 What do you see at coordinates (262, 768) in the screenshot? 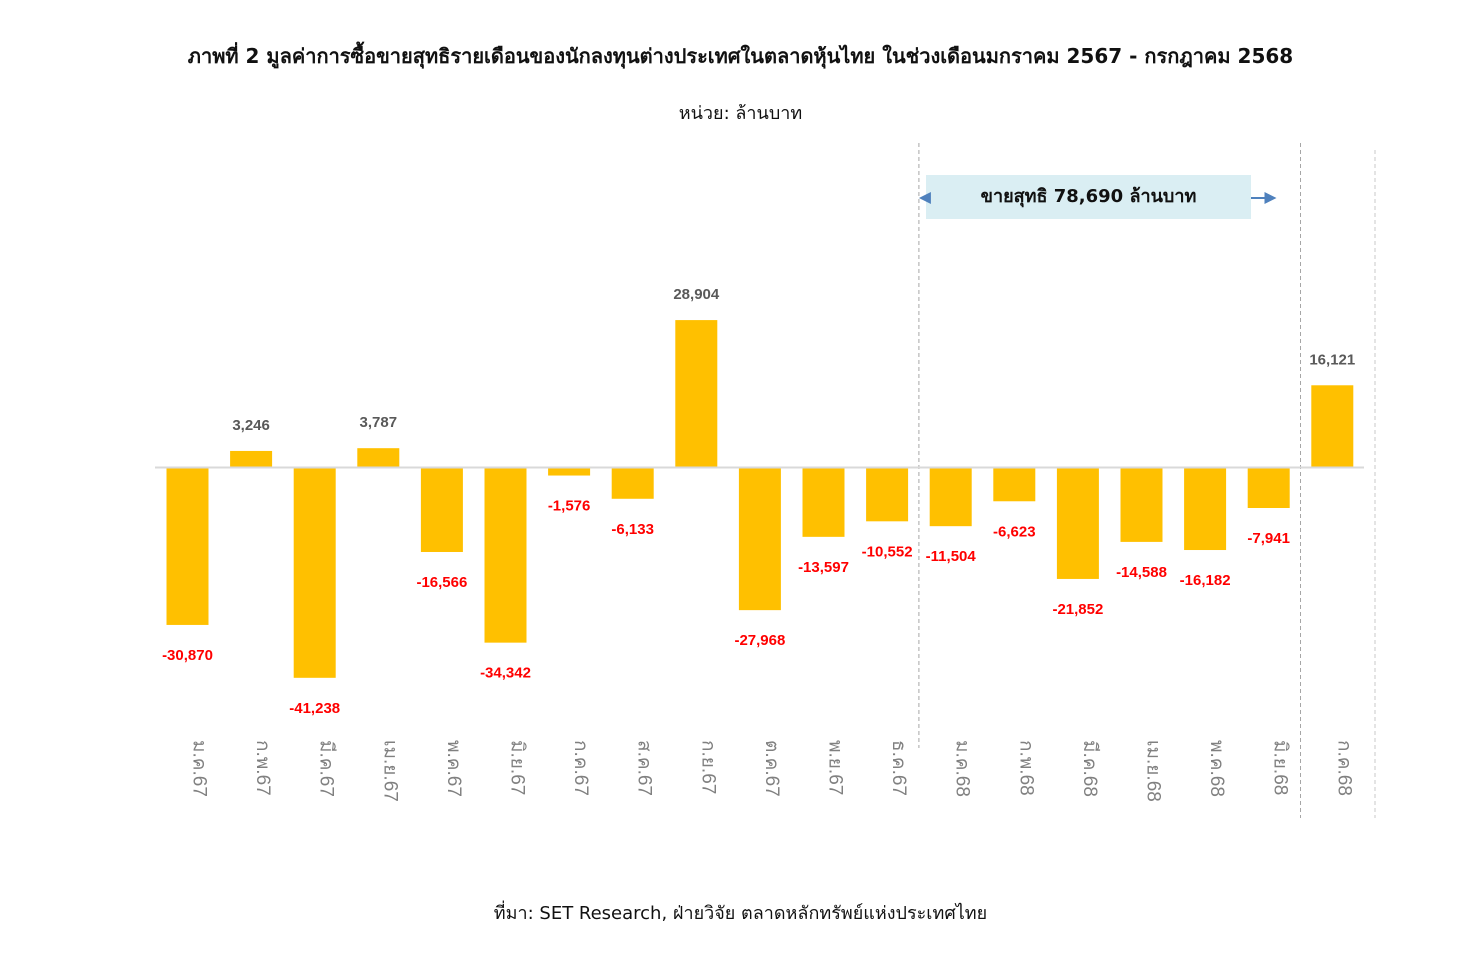
I see `category-label: ก.พ.67` at bounding box center [262, 768].